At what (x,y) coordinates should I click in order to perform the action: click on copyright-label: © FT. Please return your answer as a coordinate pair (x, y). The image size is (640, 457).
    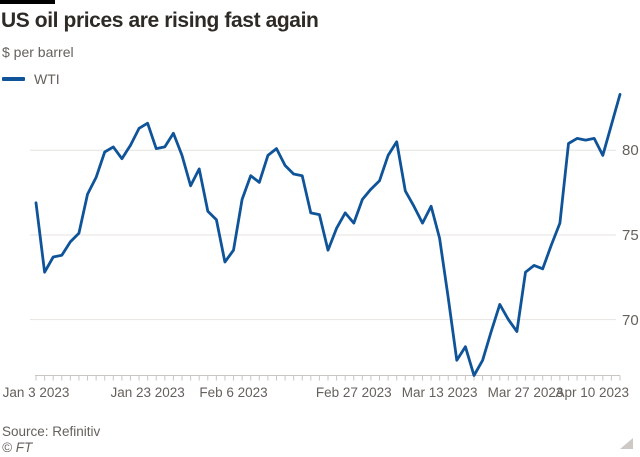
    Looking at the image, I should click on (17, 447).